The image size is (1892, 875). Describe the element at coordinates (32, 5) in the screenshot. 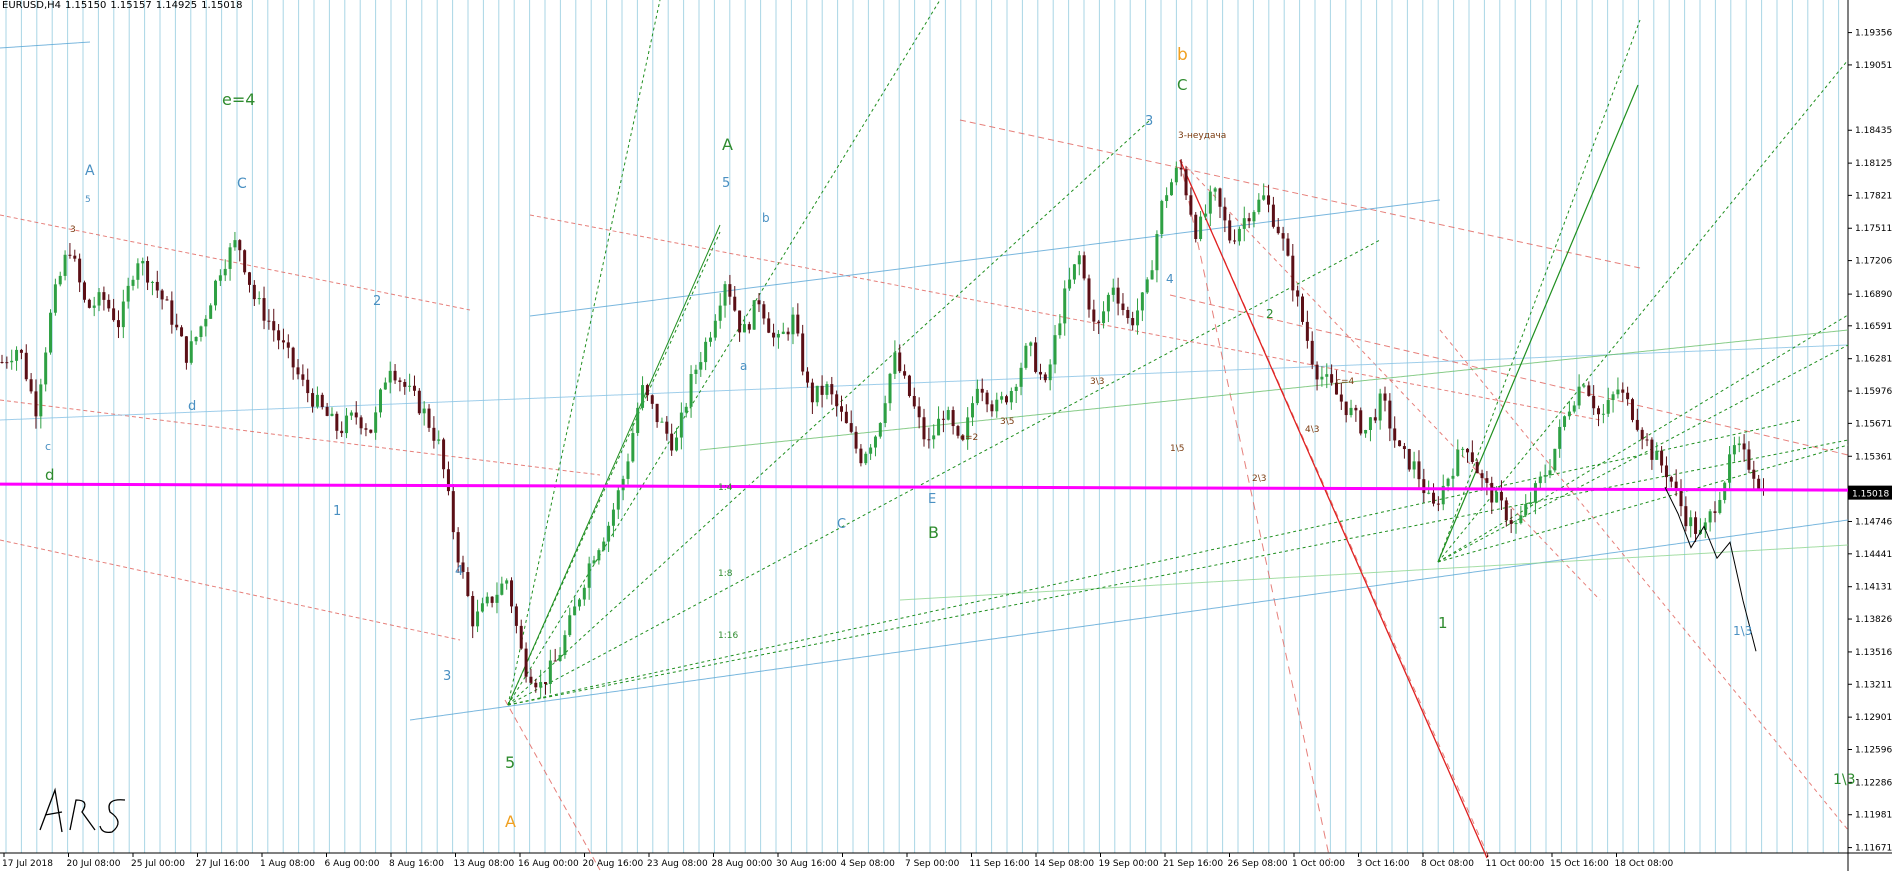

I see `symbol-label: EURUSD,H4` at that location.